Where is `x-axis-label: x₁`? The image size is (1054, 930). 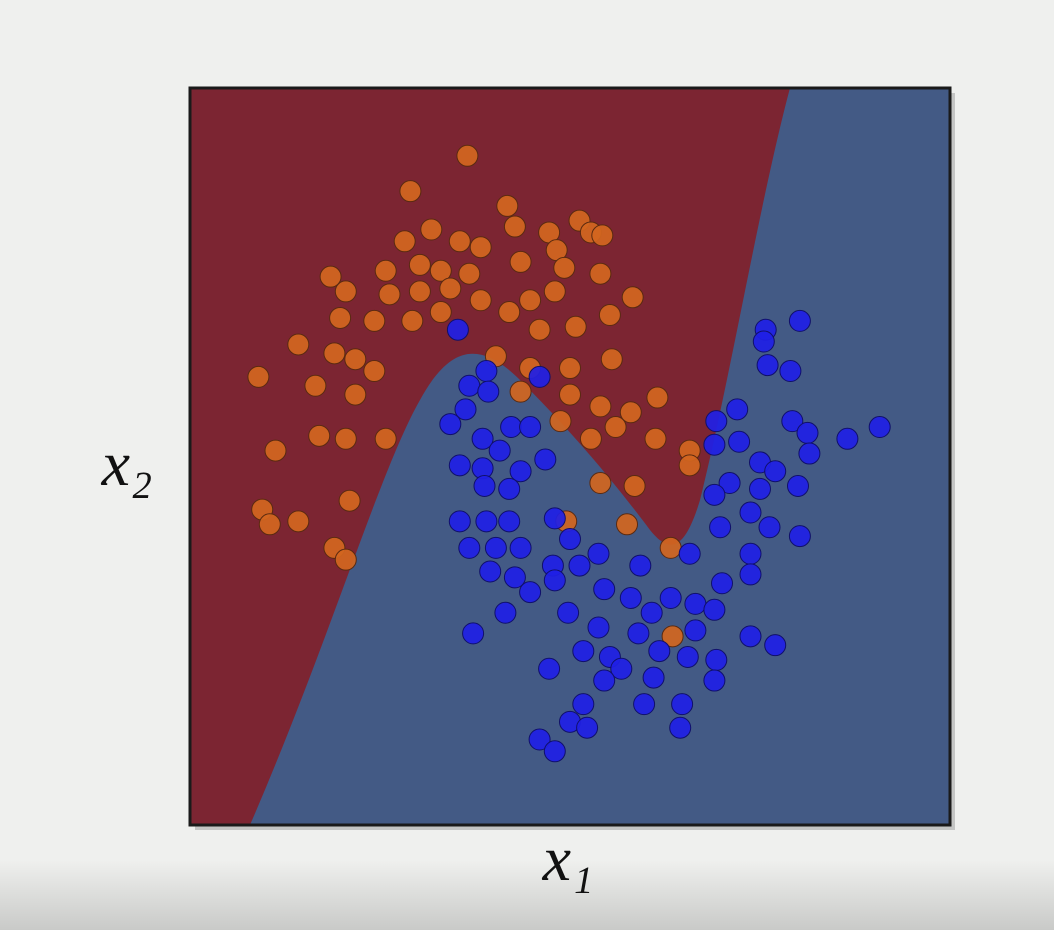
x-axis-label: x₁ is located at coordinates (568, 858).